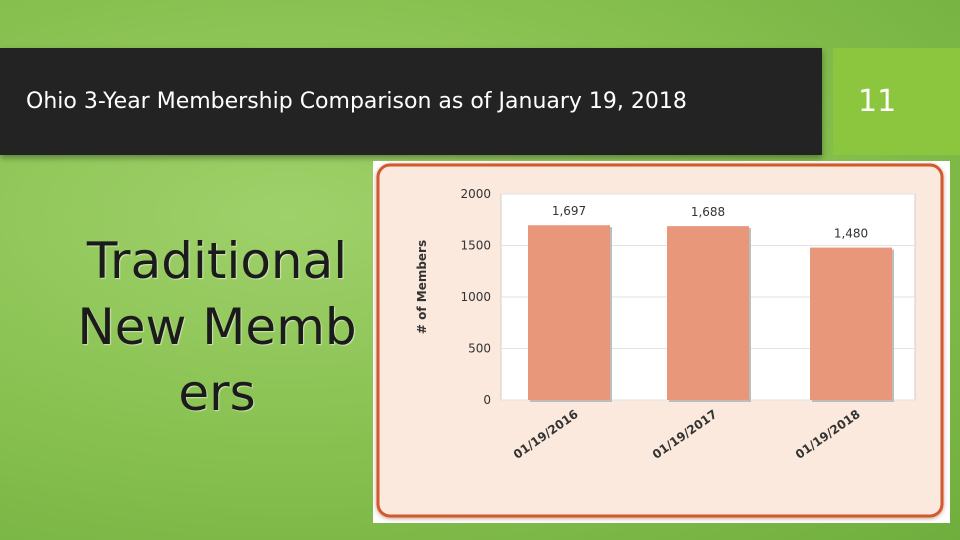  I want to click on bars, so click(711, 313).